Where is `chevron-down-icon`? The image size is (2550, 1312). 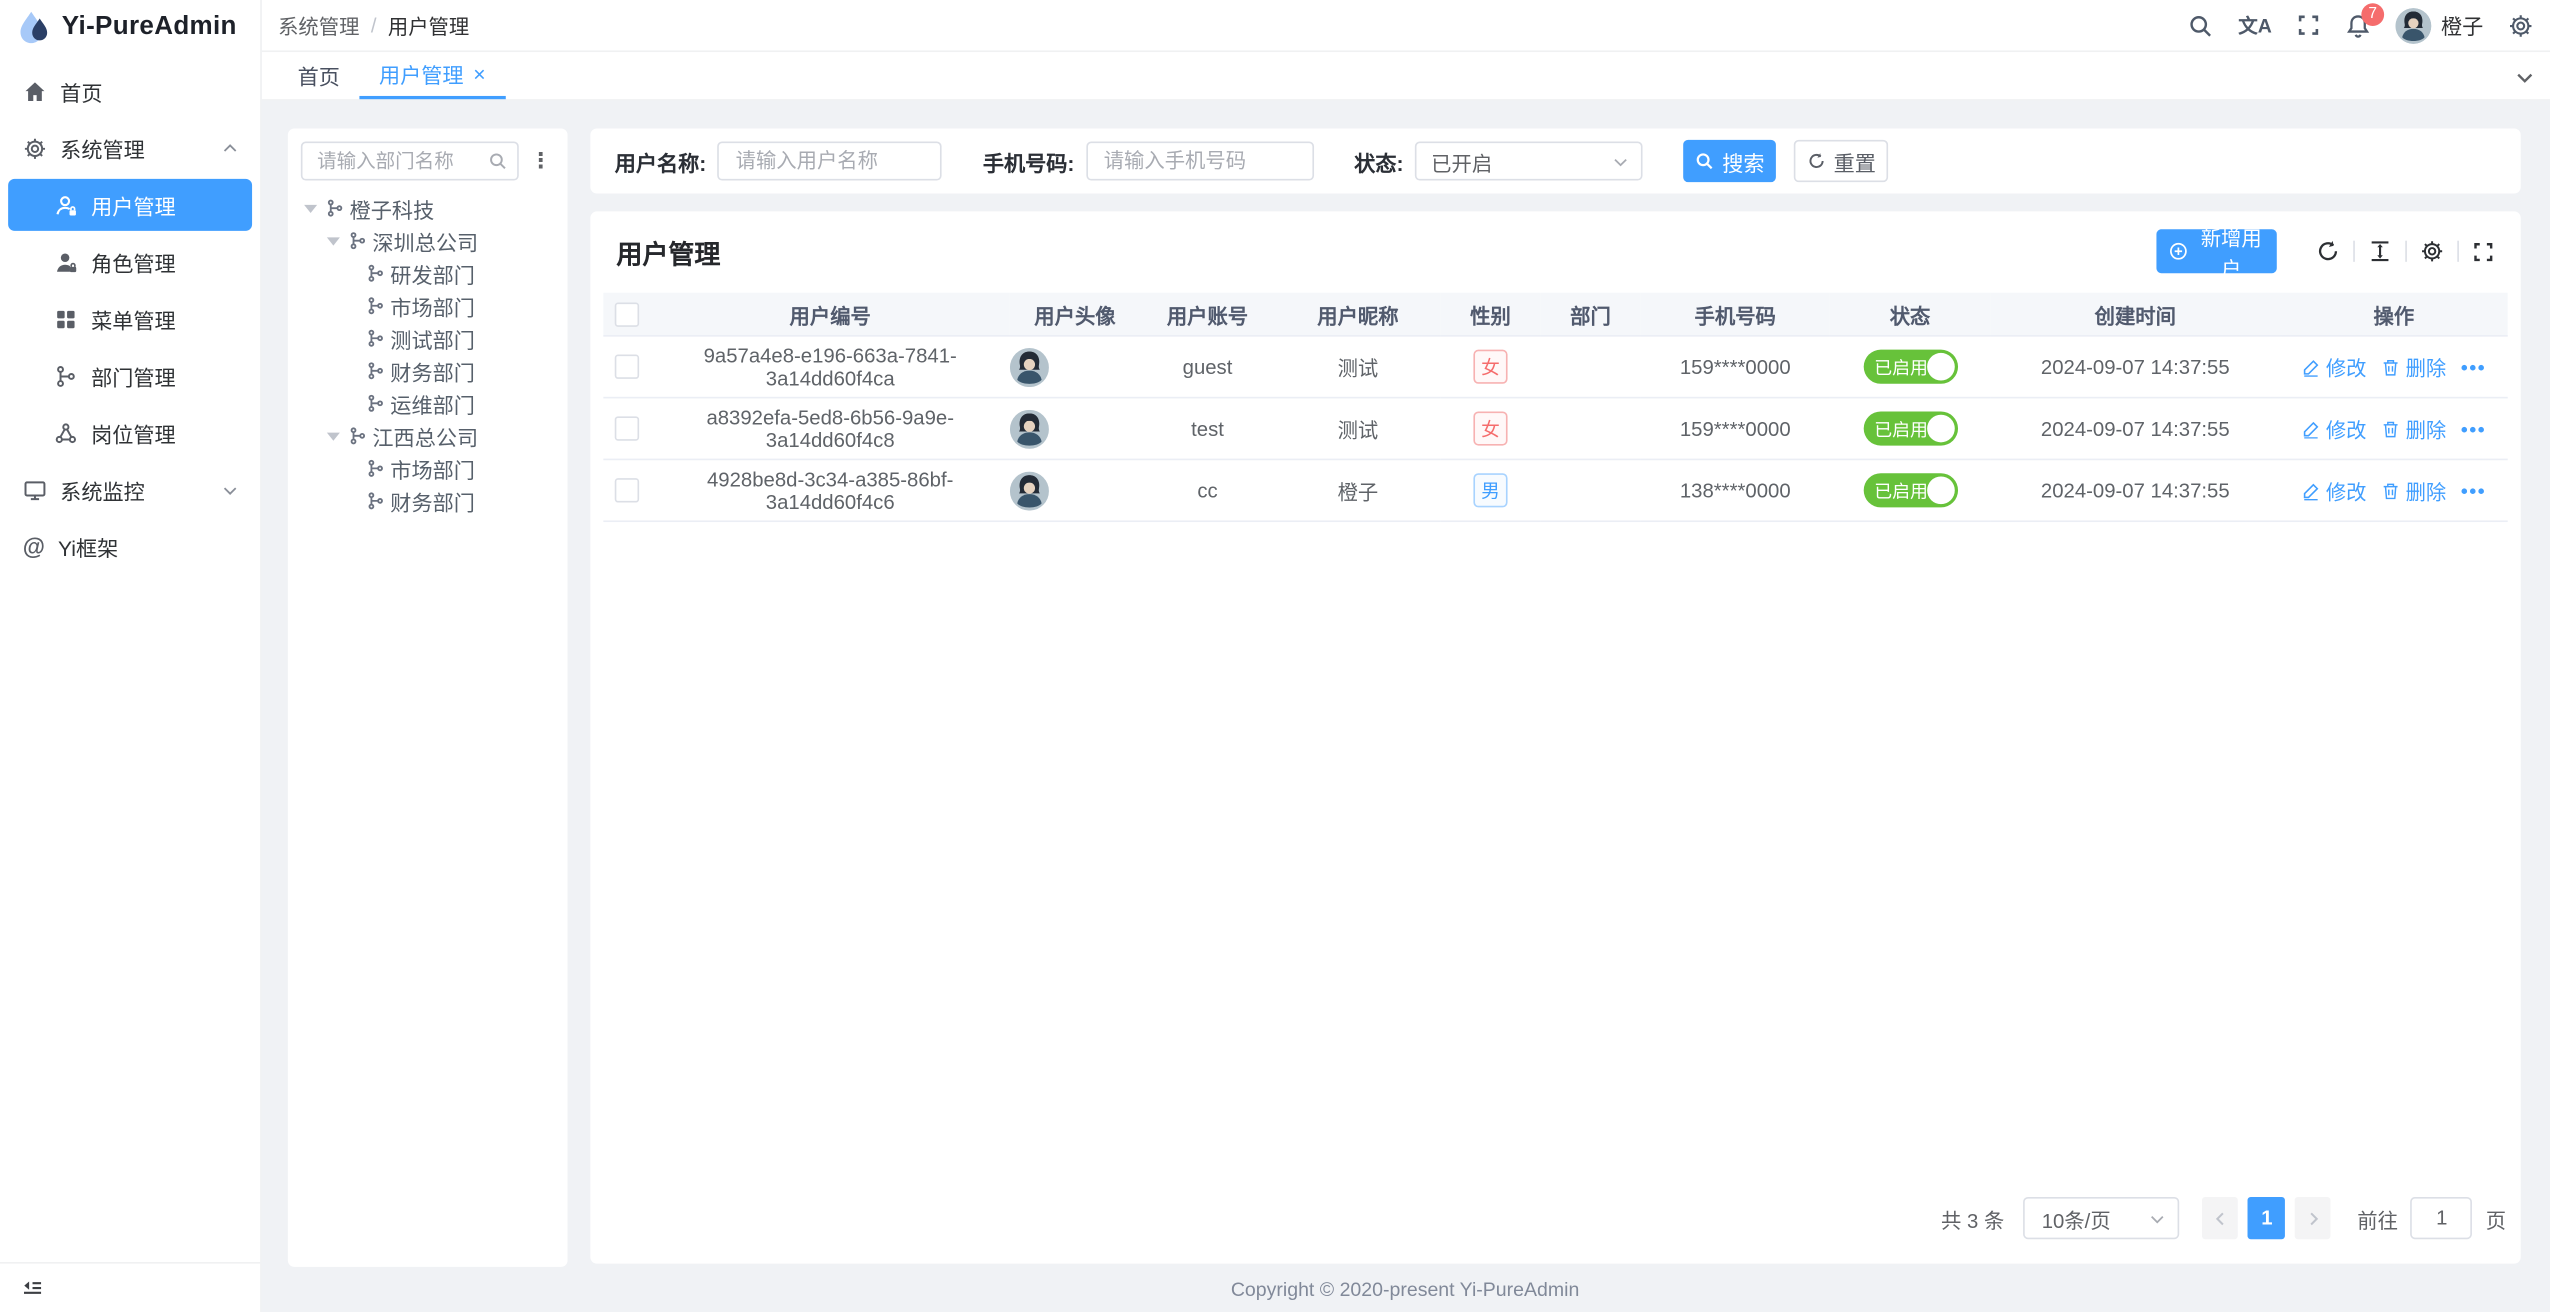
chevron-down-icon is located at coordinates (1621, 161).